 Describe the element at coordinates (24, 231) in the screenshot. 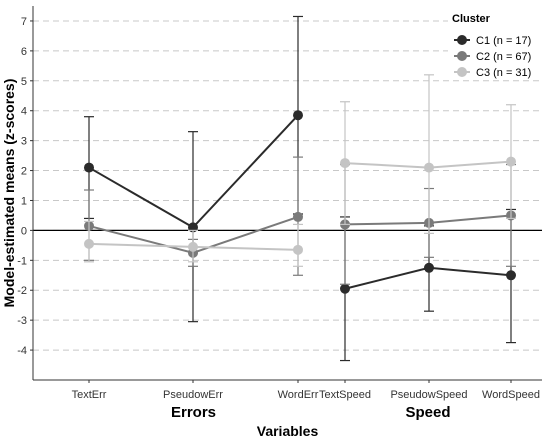

I see `y-tick-label: 0` at that location.